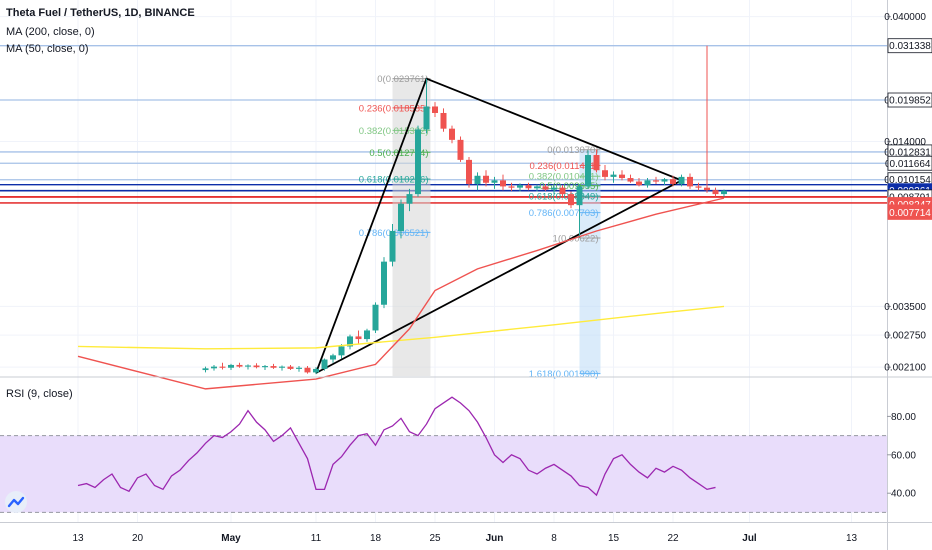 Image resolution: width=932 pixels, height=550 pixels. Describe the element at coordinates (905, 336) in the screenshot. I see `y-tick-label: 0.002750` at that location.